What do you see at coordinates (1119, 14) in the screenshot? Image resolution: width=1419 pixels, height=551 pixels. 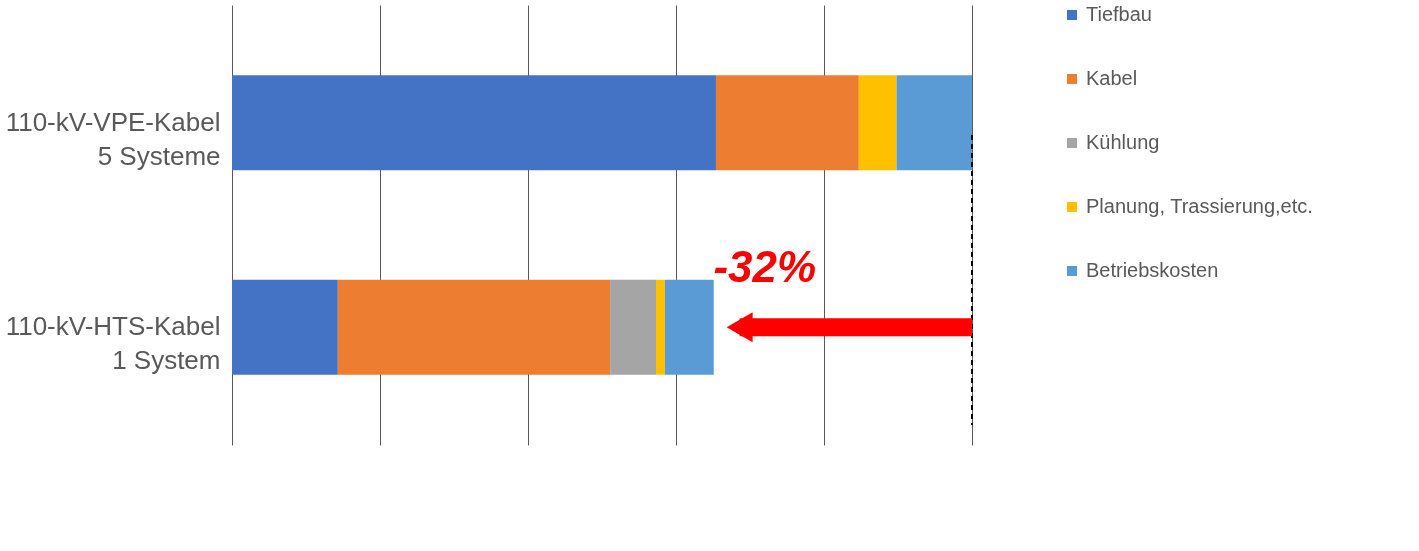 I see `legend-label: Tiefbau` at bounding box center [1119, 14].